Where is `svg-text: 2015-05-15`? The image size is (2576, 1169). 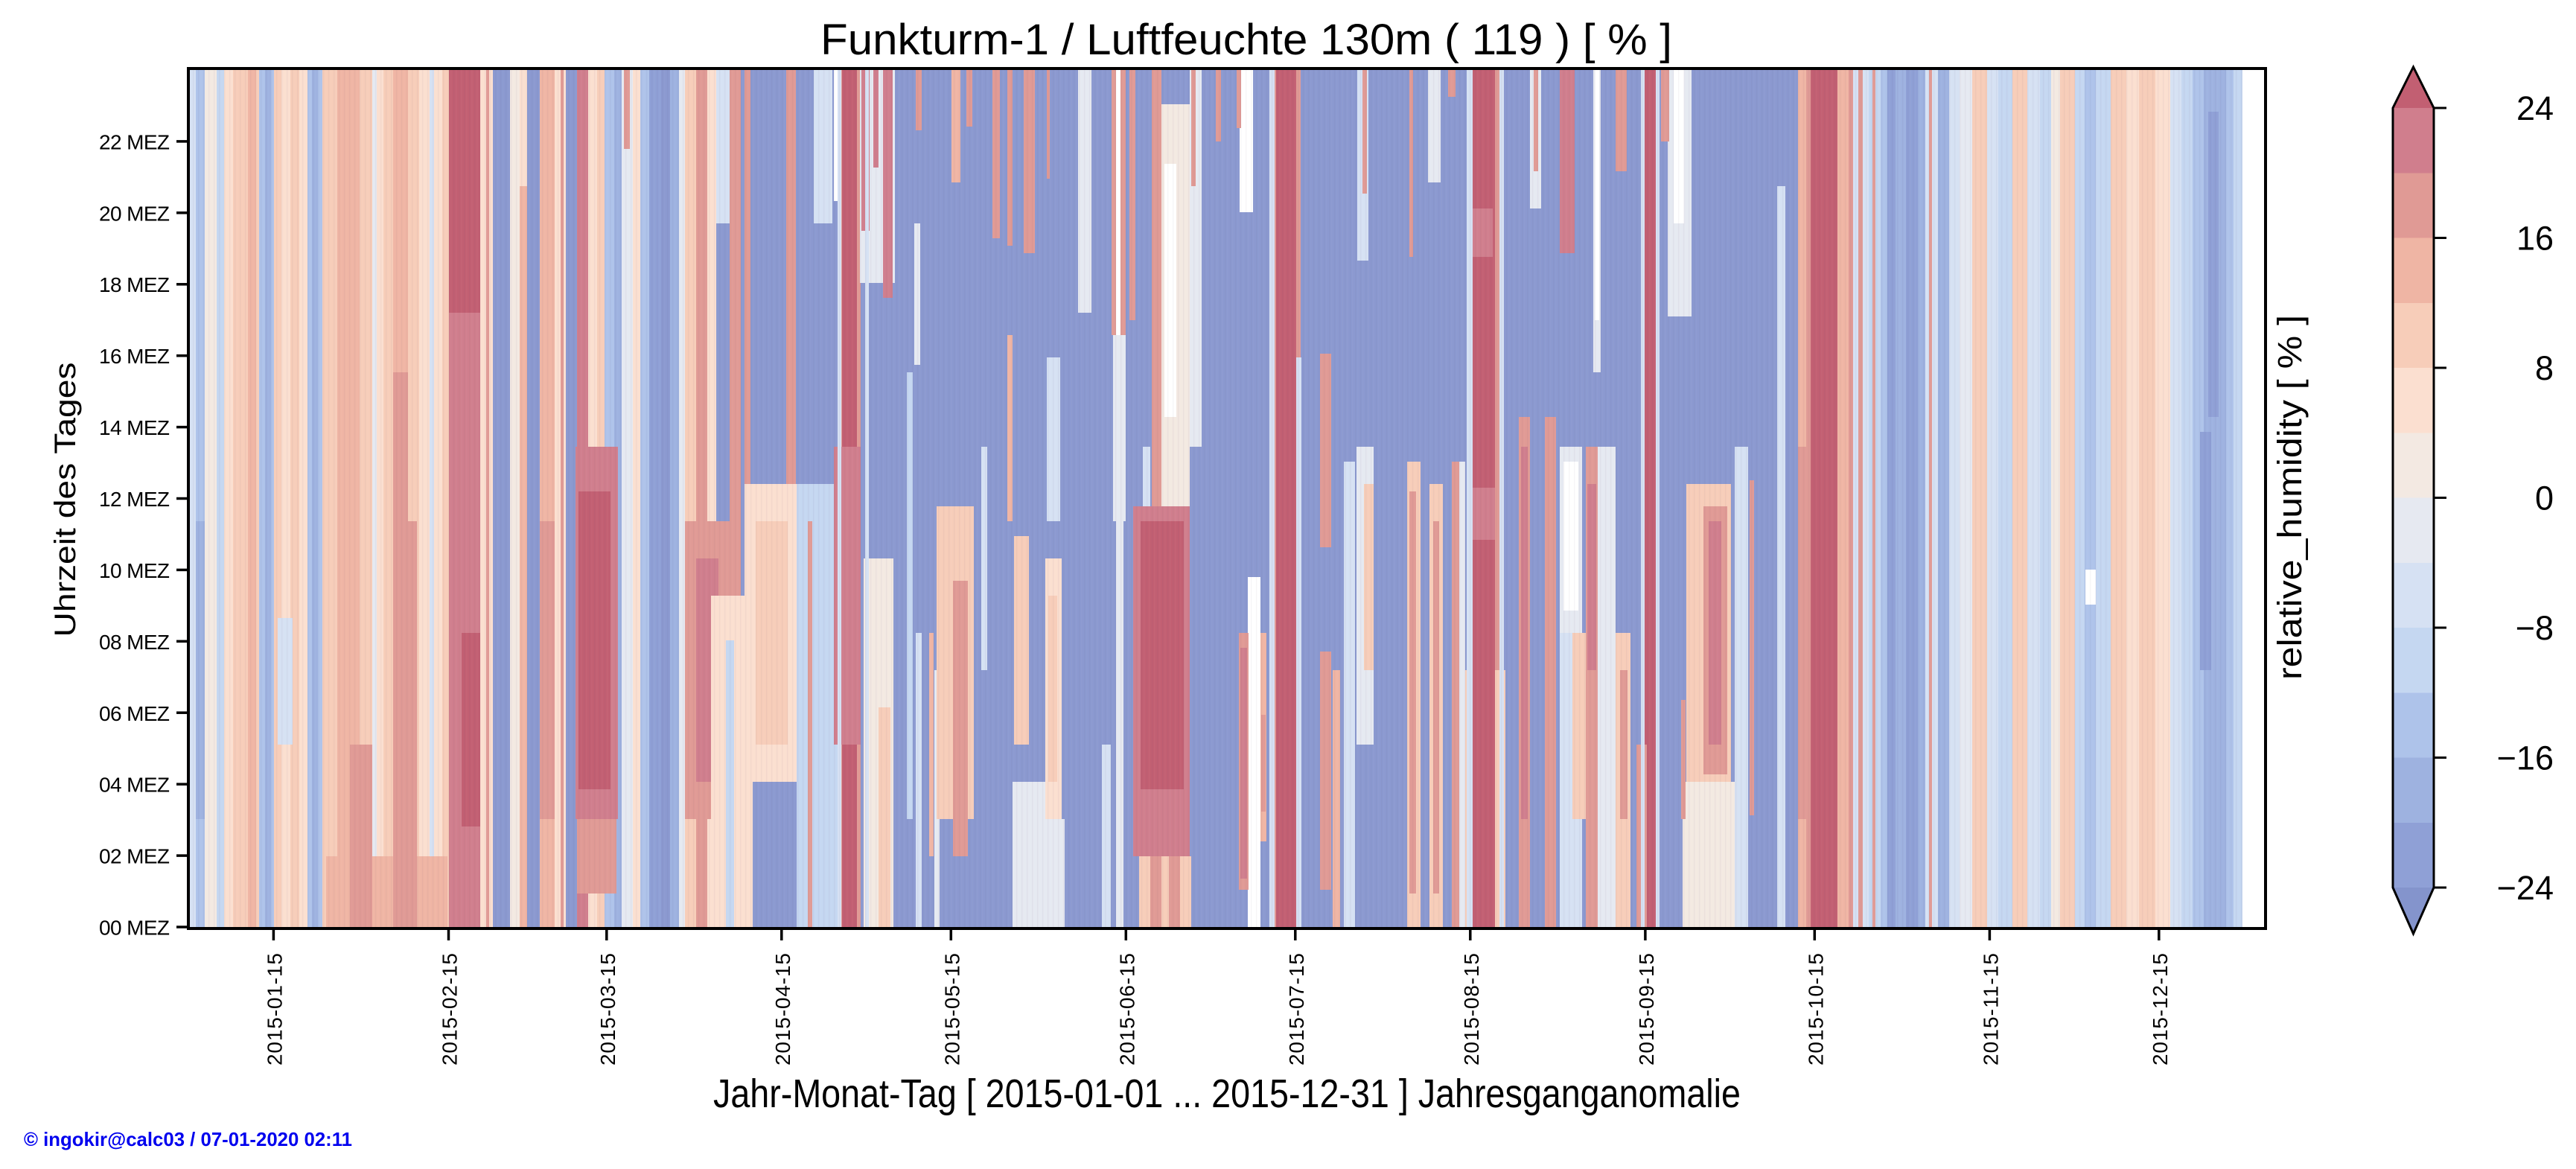
svg-text: 2015-05-15 is located at coordinates (952, 1009).